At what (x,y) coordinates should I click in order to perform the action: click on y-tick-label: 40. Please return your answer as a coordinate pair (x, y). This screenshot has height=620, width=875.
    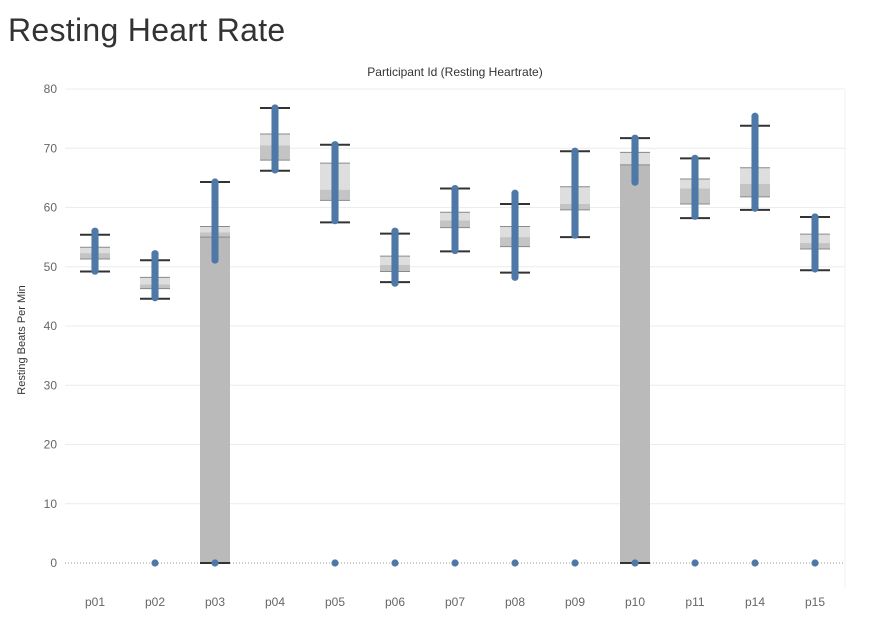
    Looking at the image, I should click on (51, 326).